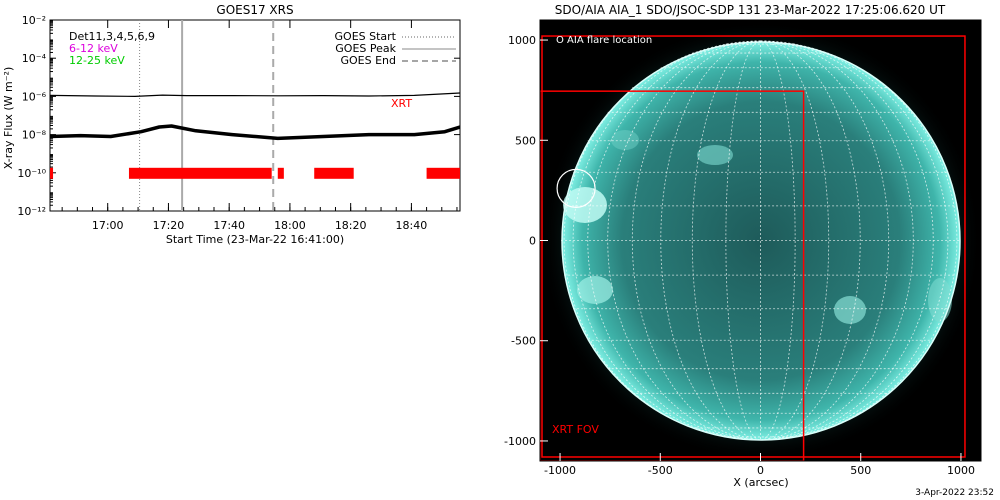 This screenshot has width=1000, height=500. What do you see at coordinates (560, 470) in the screenshot?
I see `aia-x-tick-label: -1000` at bounding box center [560, 470].